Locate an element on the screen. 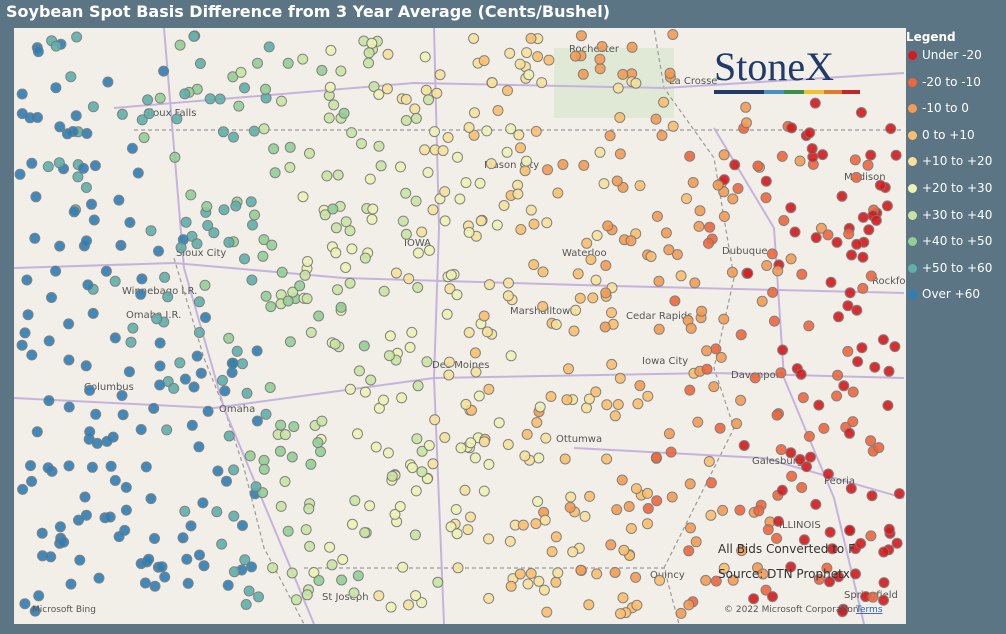 Image resolution: width=1006 pixels, height=634 pixels. place-label: Dubuque is located at coordinates (745, 251).